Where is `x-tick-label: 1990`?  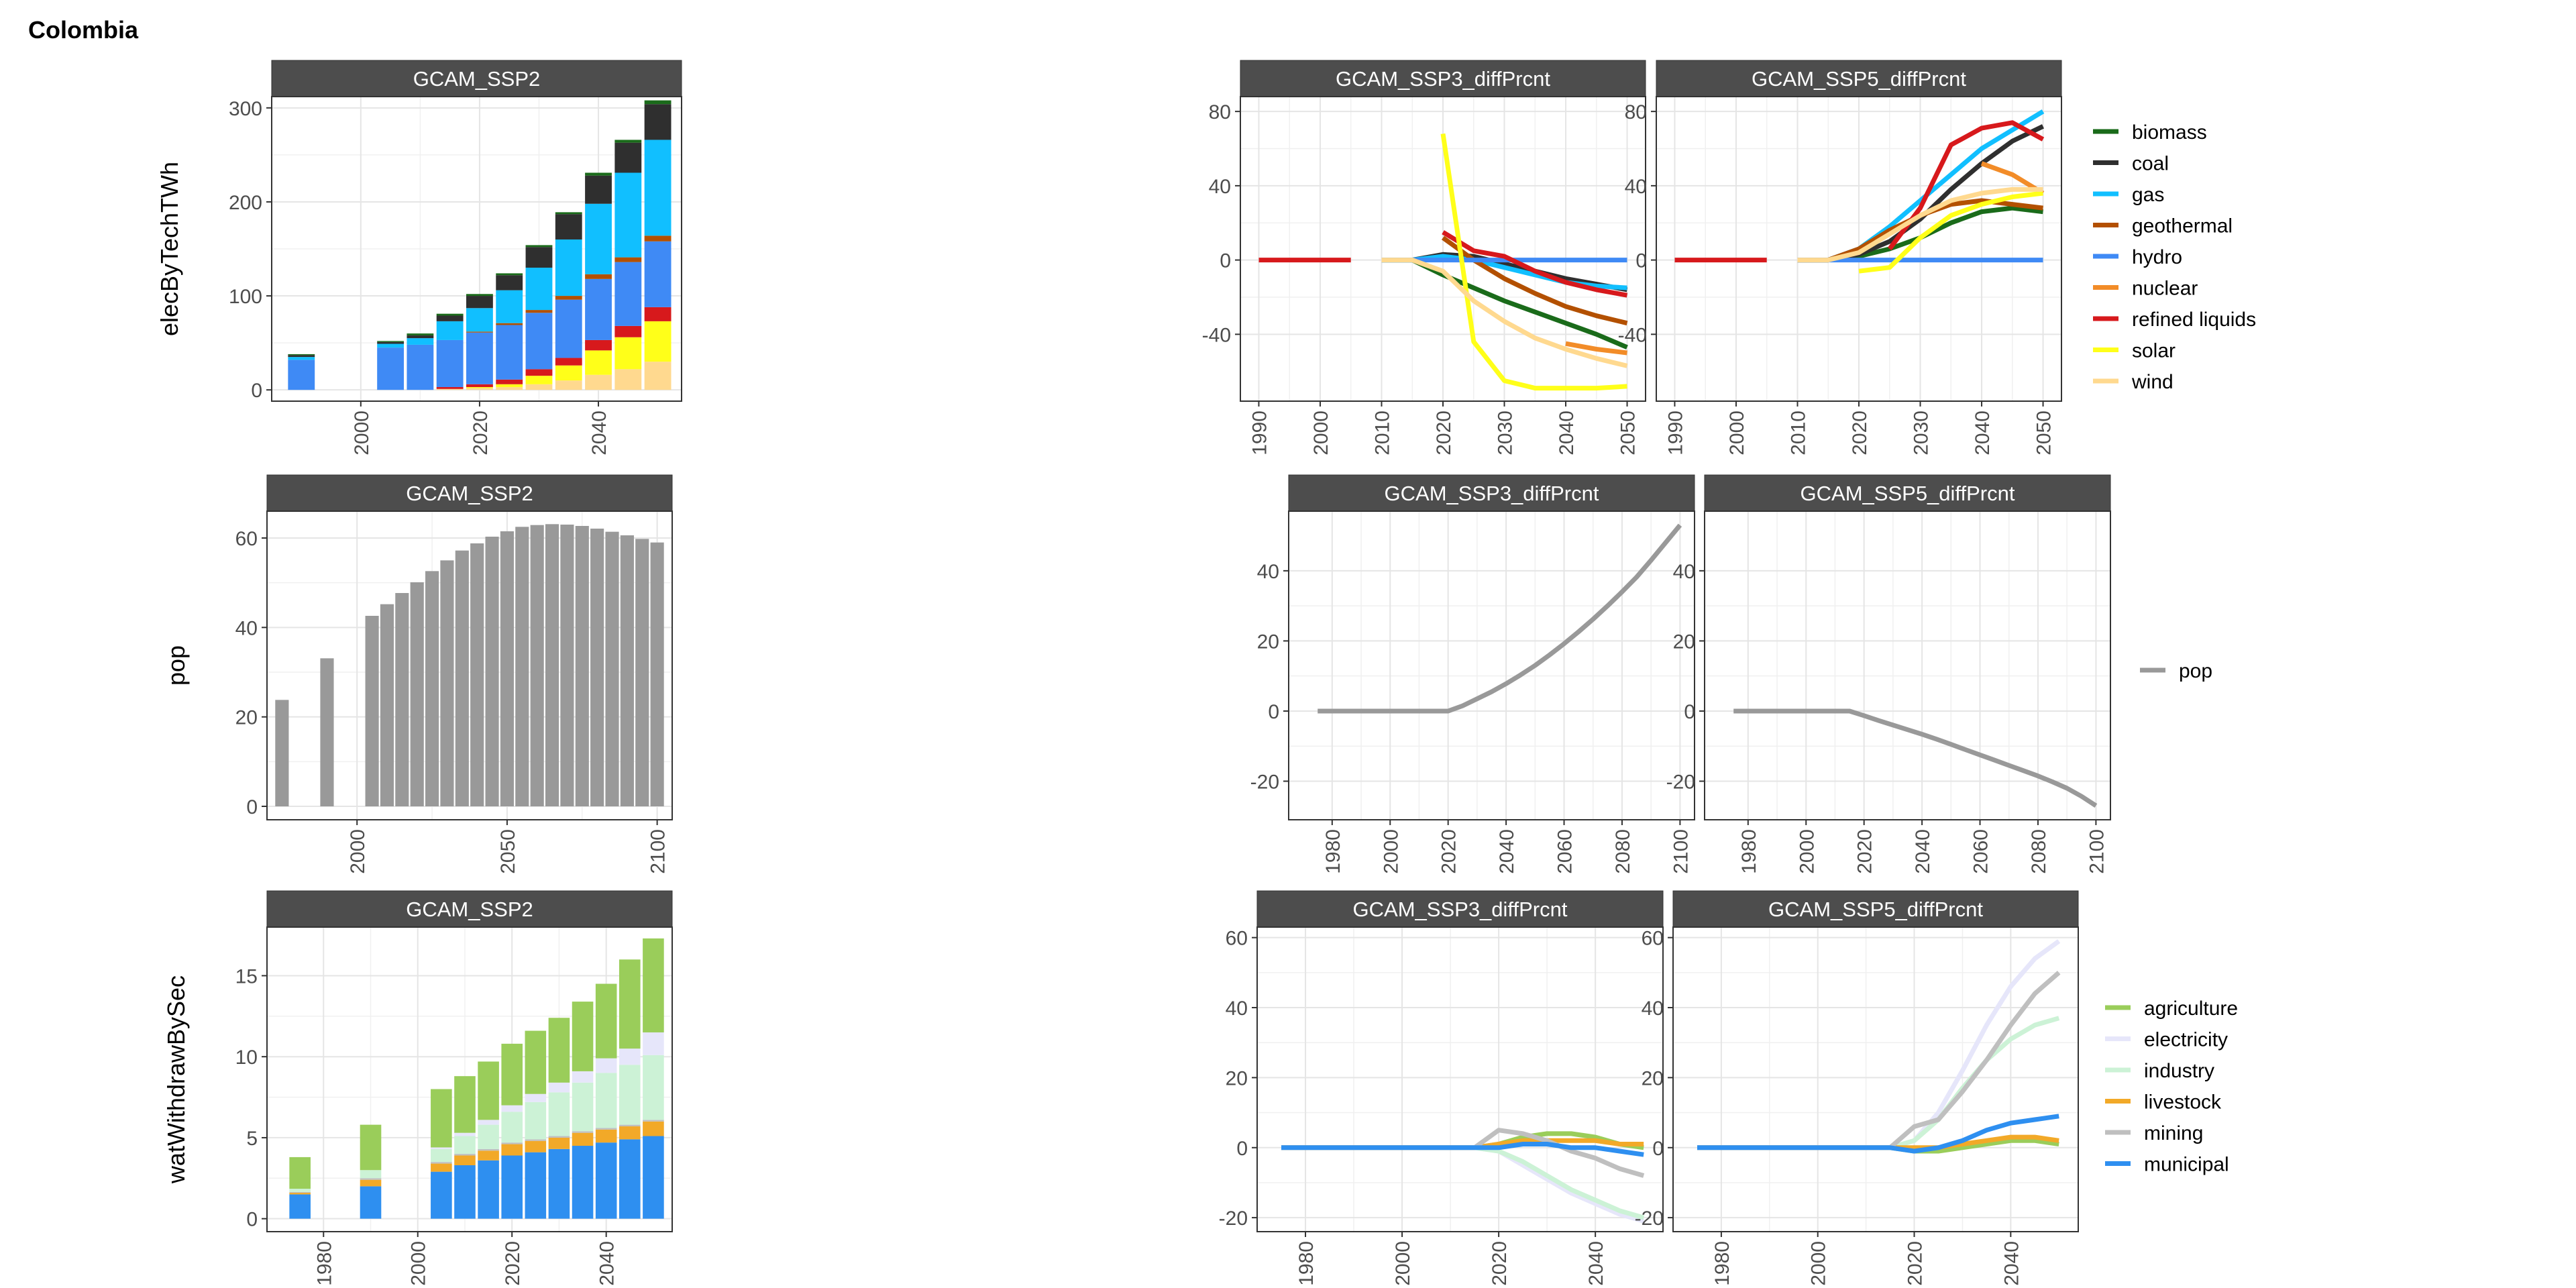
x-tick-label: 1990 is located at coordinates (1675, 433).